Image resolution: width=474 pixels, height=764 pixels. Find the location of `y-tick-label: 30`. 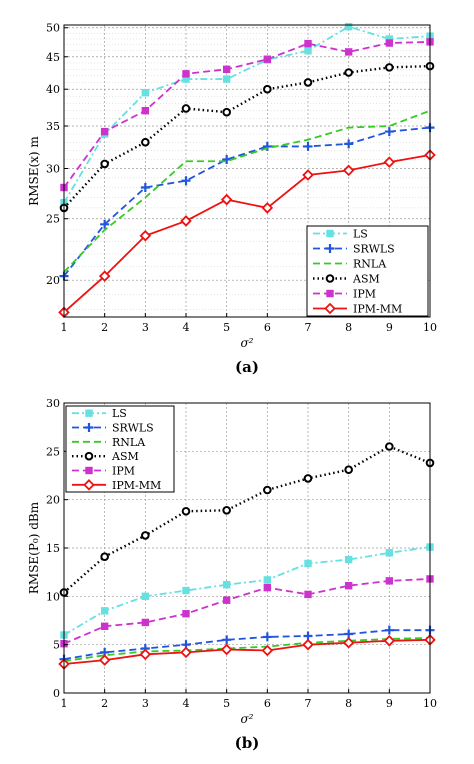

y-tick-label: 30 is located at coordinates (53, 168).